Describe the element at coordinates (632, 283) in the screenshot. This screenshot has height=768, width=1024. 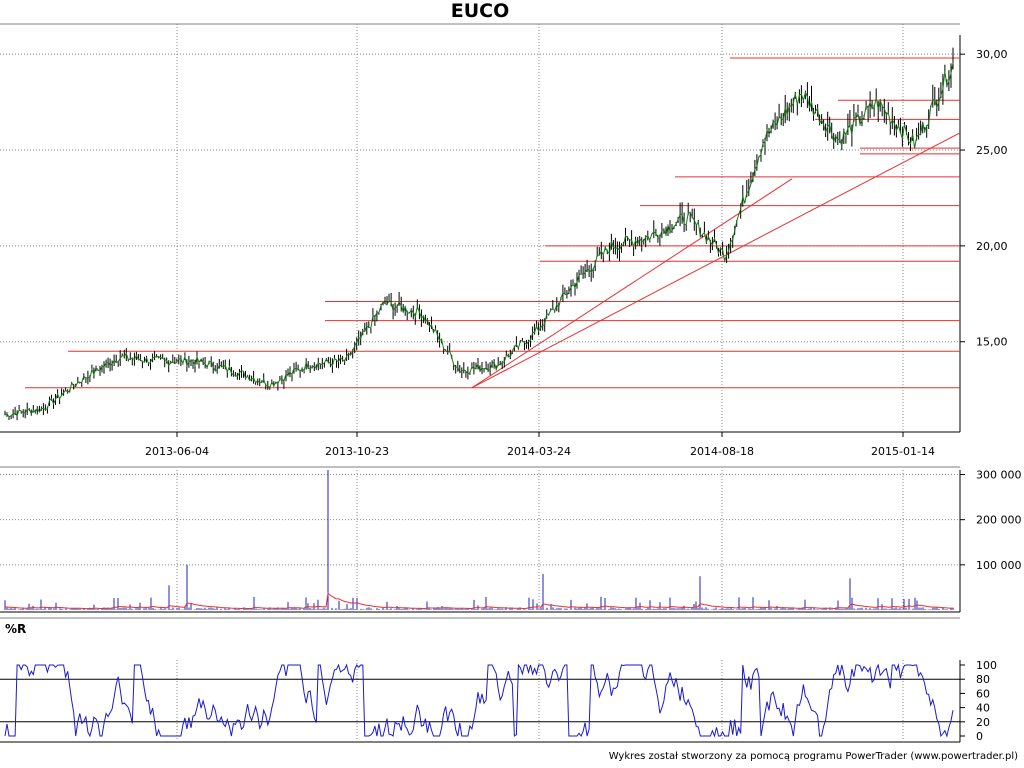
I see `trend-line` at that location.